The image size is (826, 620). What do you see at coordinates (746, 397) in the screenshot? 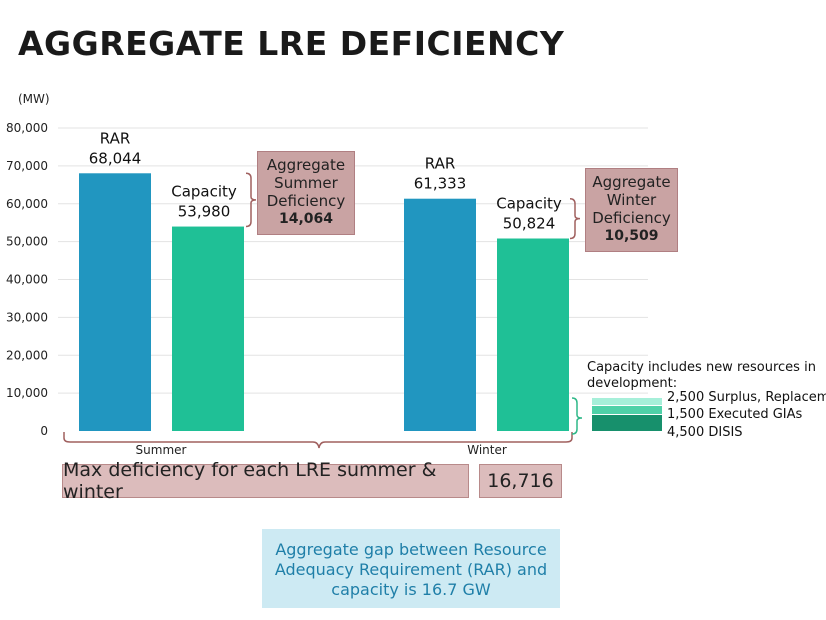
I see `legend-surplus-label: 2,500 Surplus, Replacement` at bounding box center [746, 397].